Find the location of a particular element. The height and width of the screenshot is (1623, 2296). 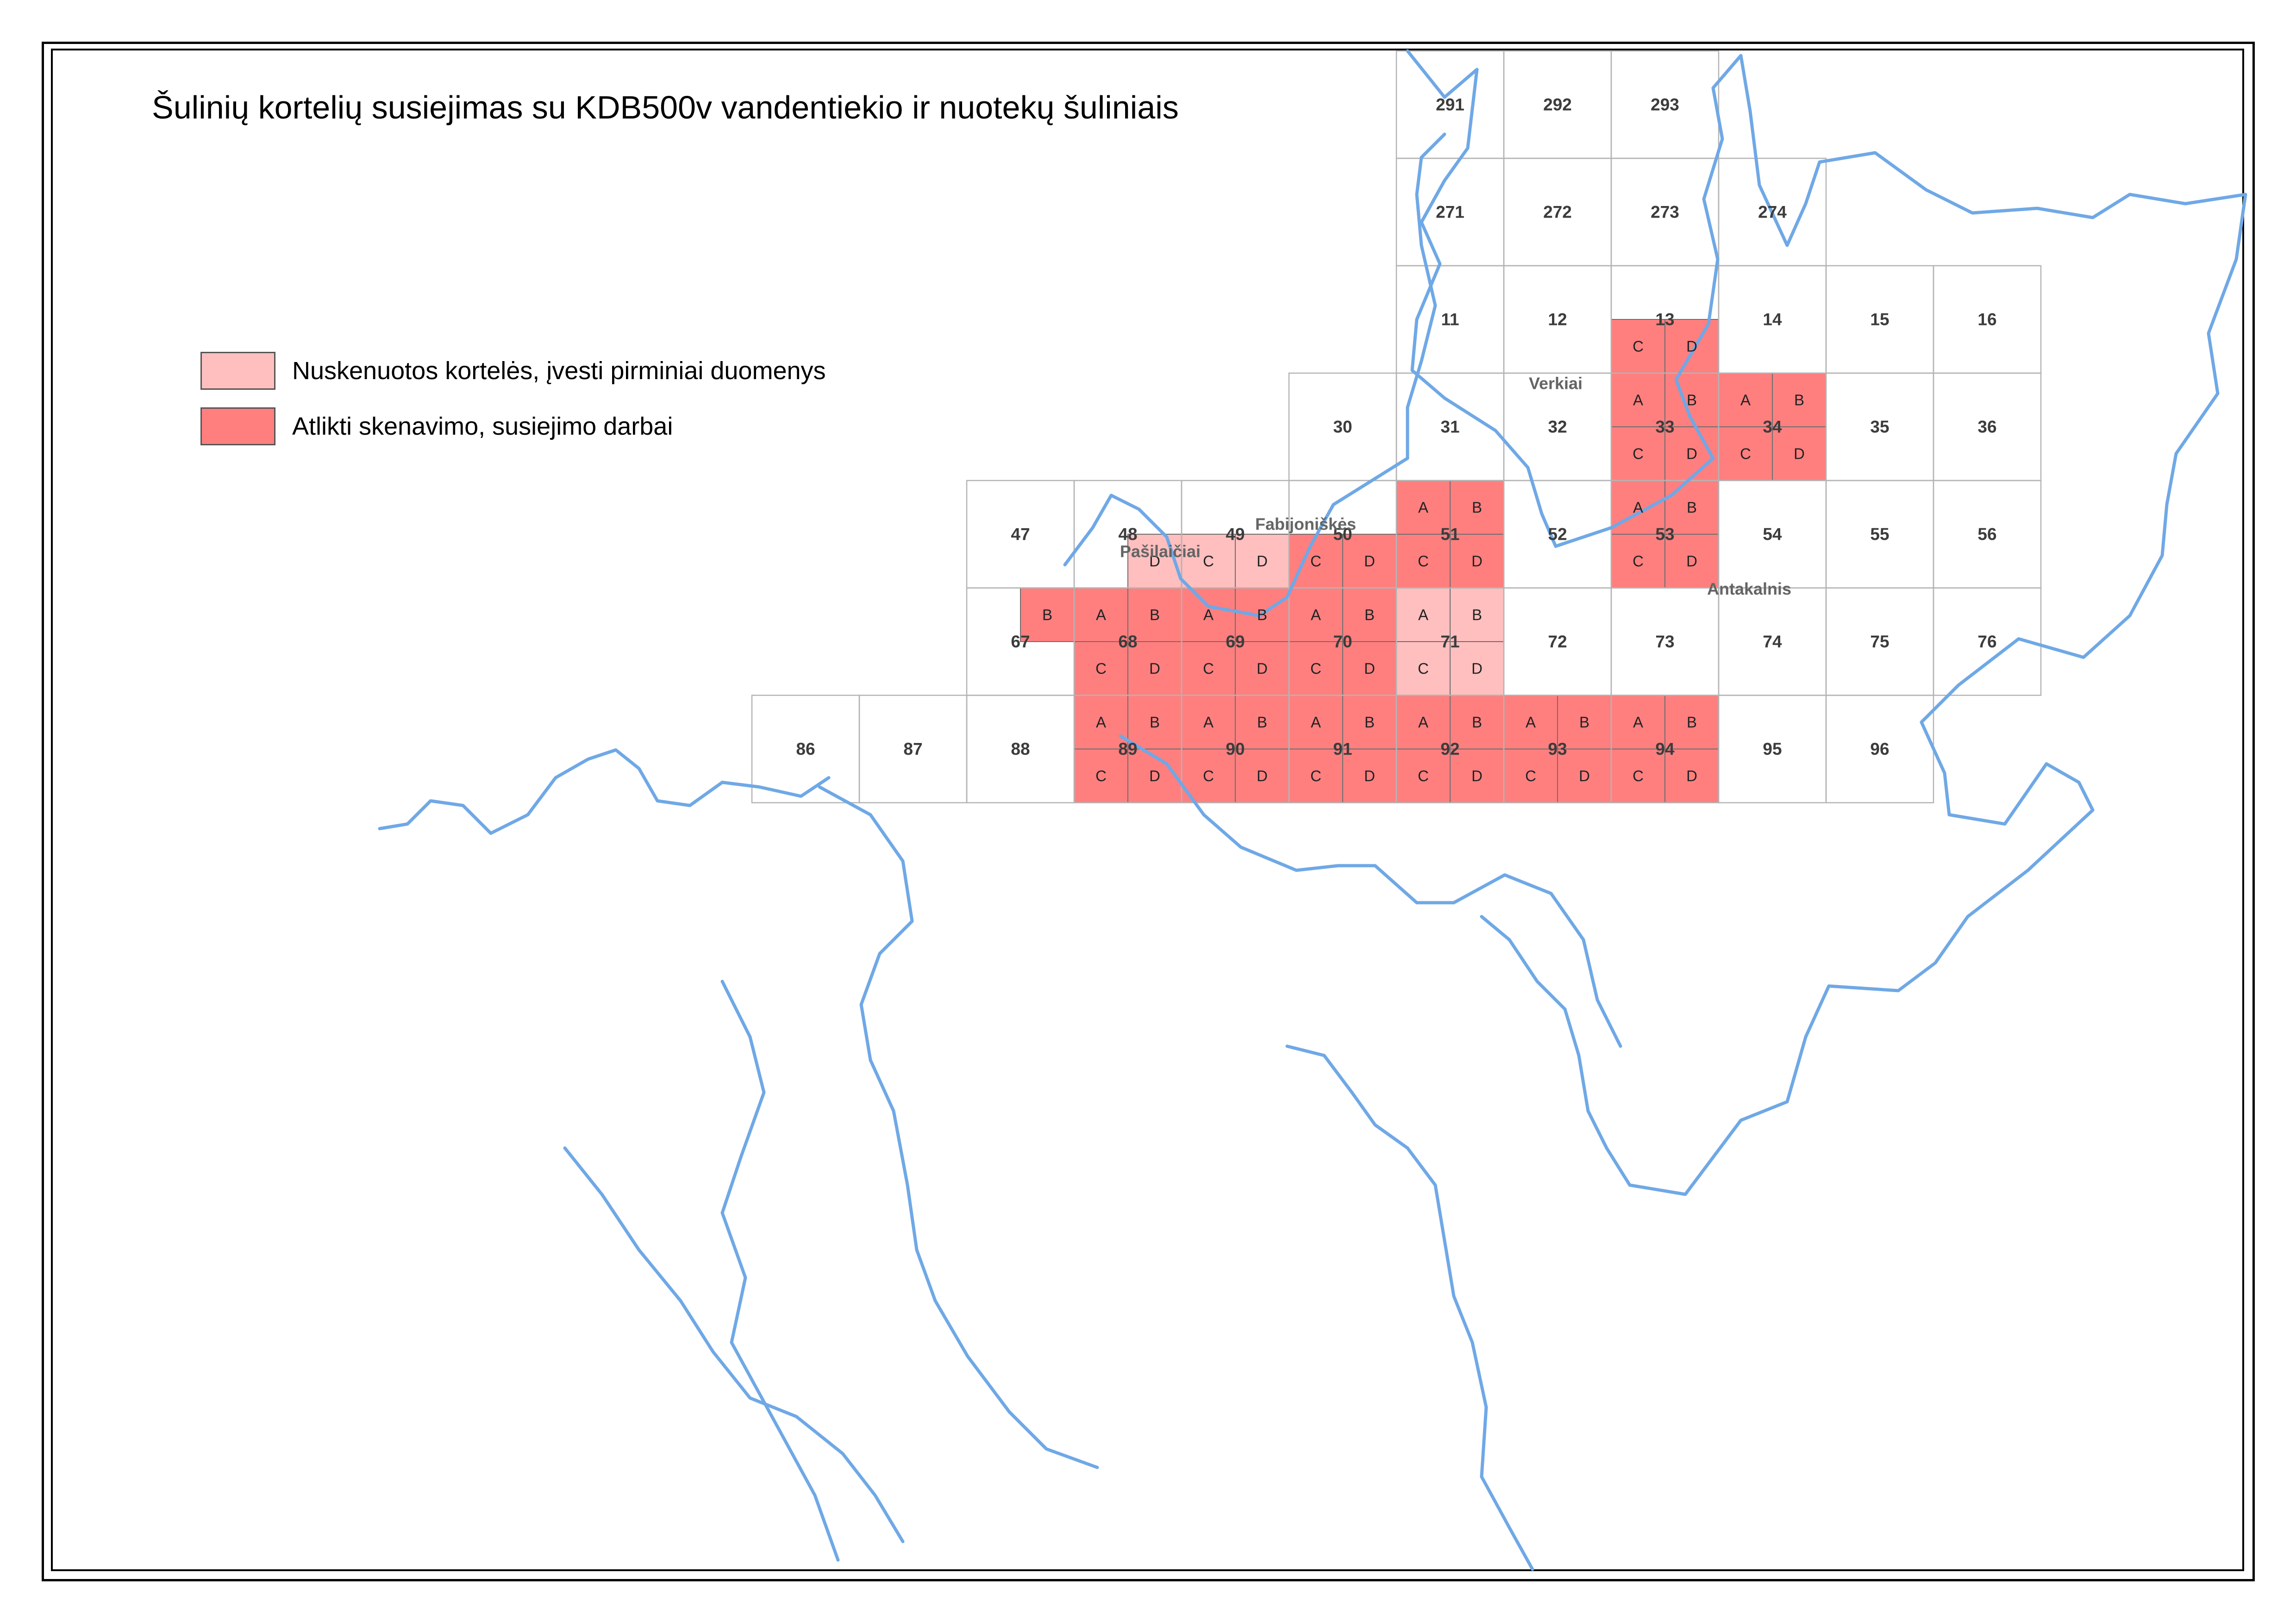

legend-swatch-scanned is located at coordinates (237, 371).